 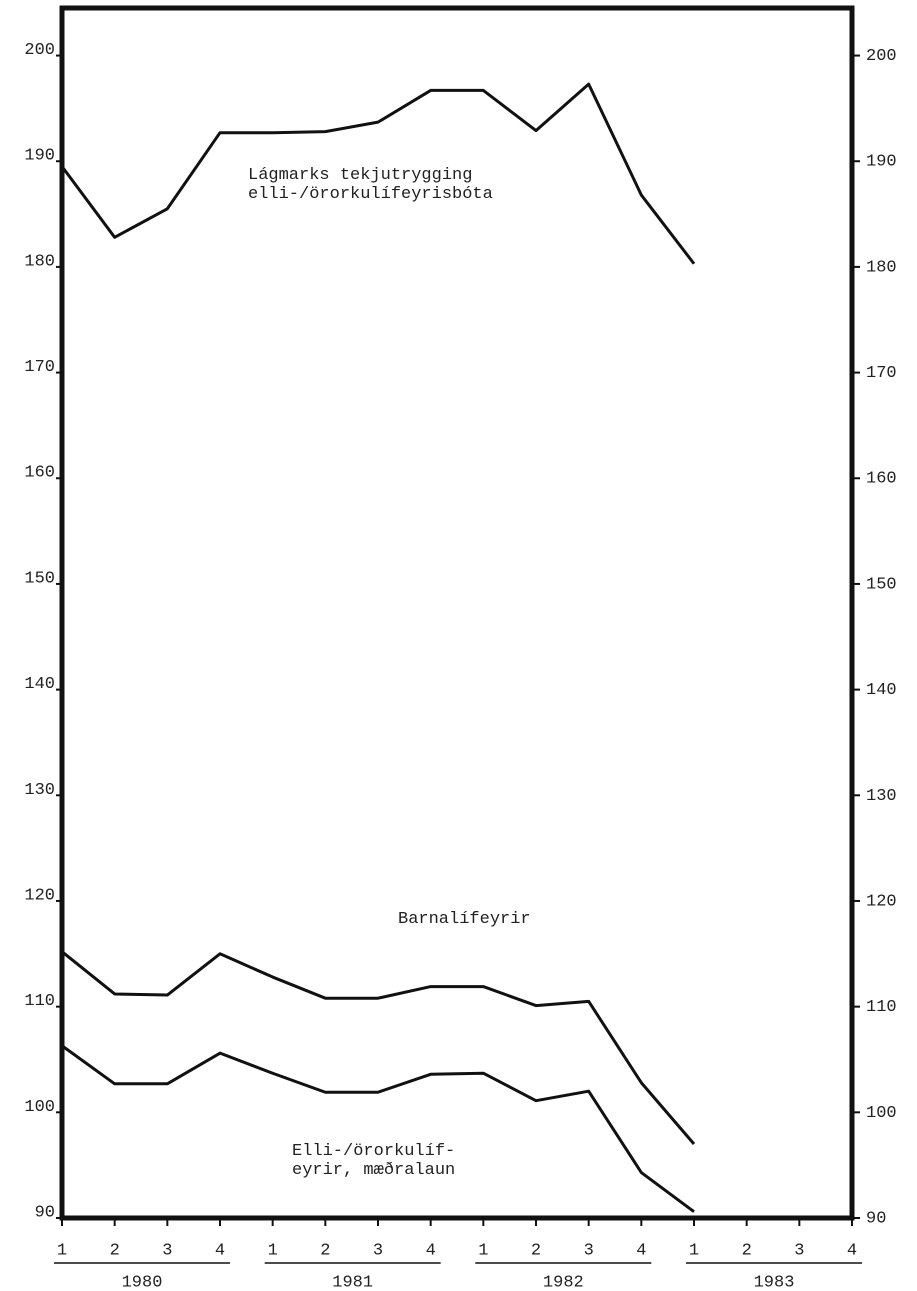 What do you see at coordinates (881, 690) in the screenshot?
I see `y2-tick-label: 140` at bounding box center [881, 690].